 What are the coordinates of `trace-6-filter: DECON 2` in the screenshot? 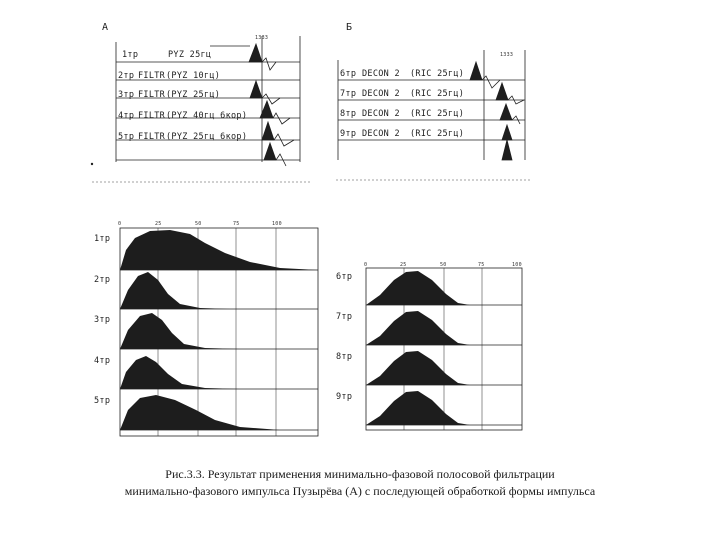 It's located at (381, 74).